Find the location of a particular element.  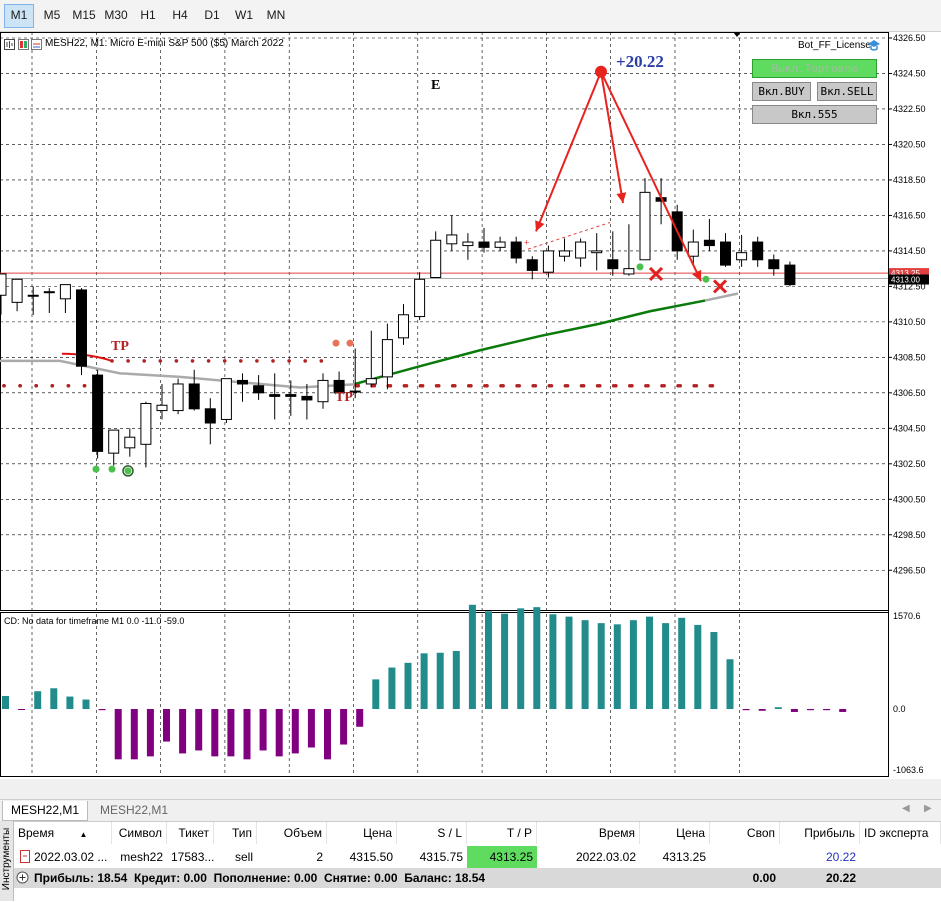

tab-chart-1: MESH22,M1 is located at coordinates (45, 811).